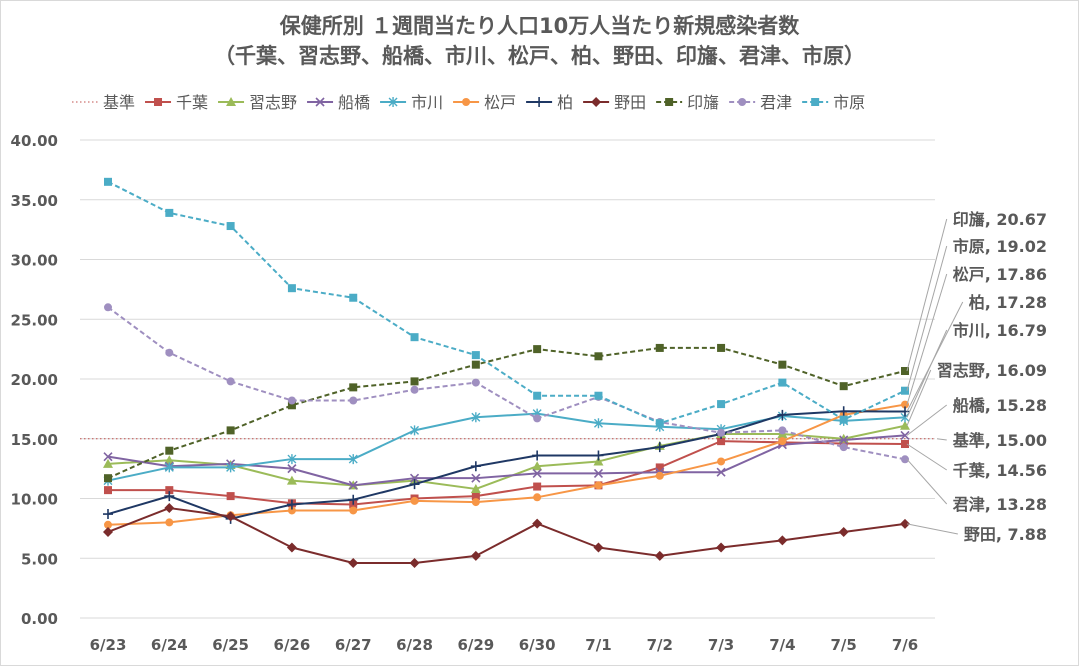 Image resolution: width=1079 pixels, height=666 pixels. What do you see at coordinates (34, 320) in the screenshot?
I see `y-tick-label: 25.00` at bounding box center [34, 320].